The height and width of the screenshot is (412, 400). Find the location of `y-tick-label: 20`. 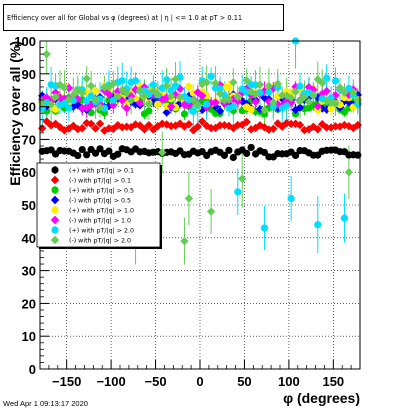

y-tick-label: 20 is located at coordinates (29, 303).